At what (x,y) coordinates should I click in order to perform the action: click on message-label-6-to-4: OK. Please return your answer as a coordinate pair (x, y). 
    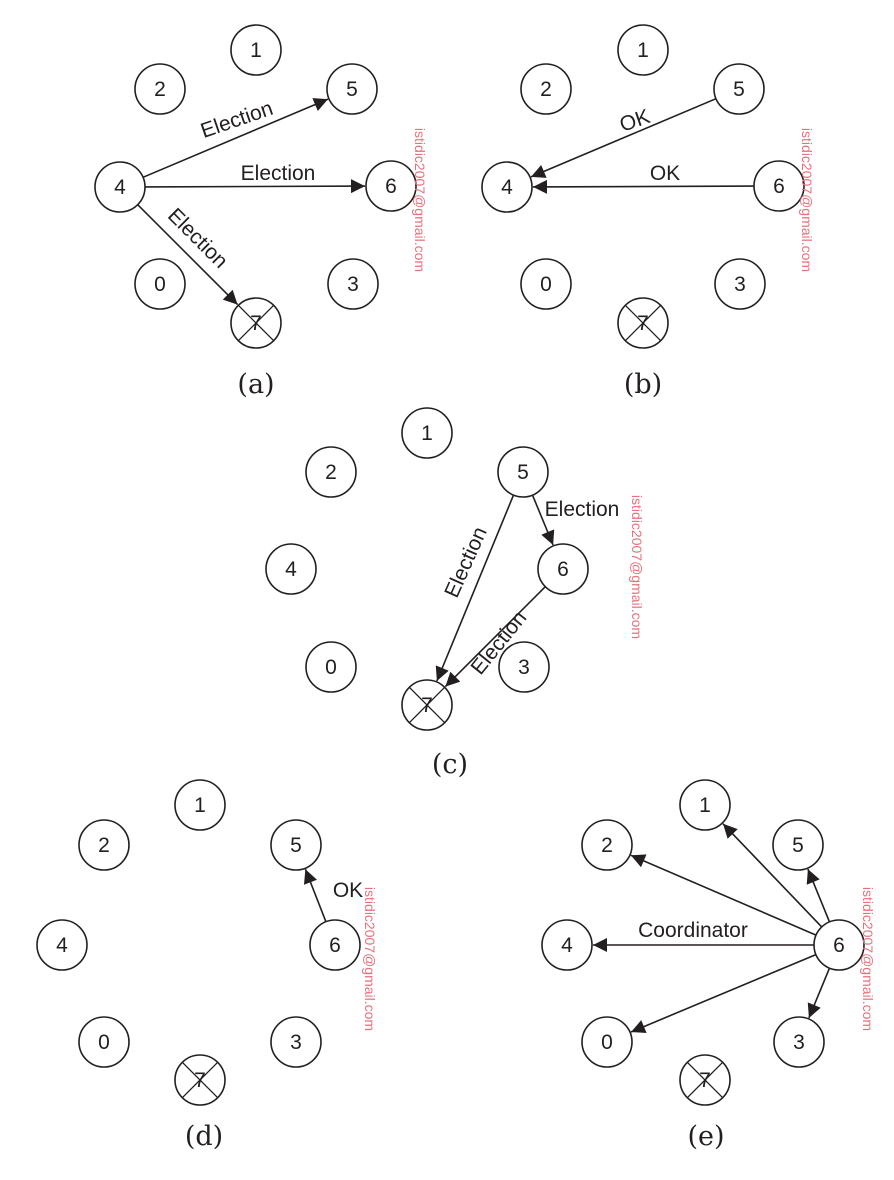
    Looking at the image, I should click on (665, 173).